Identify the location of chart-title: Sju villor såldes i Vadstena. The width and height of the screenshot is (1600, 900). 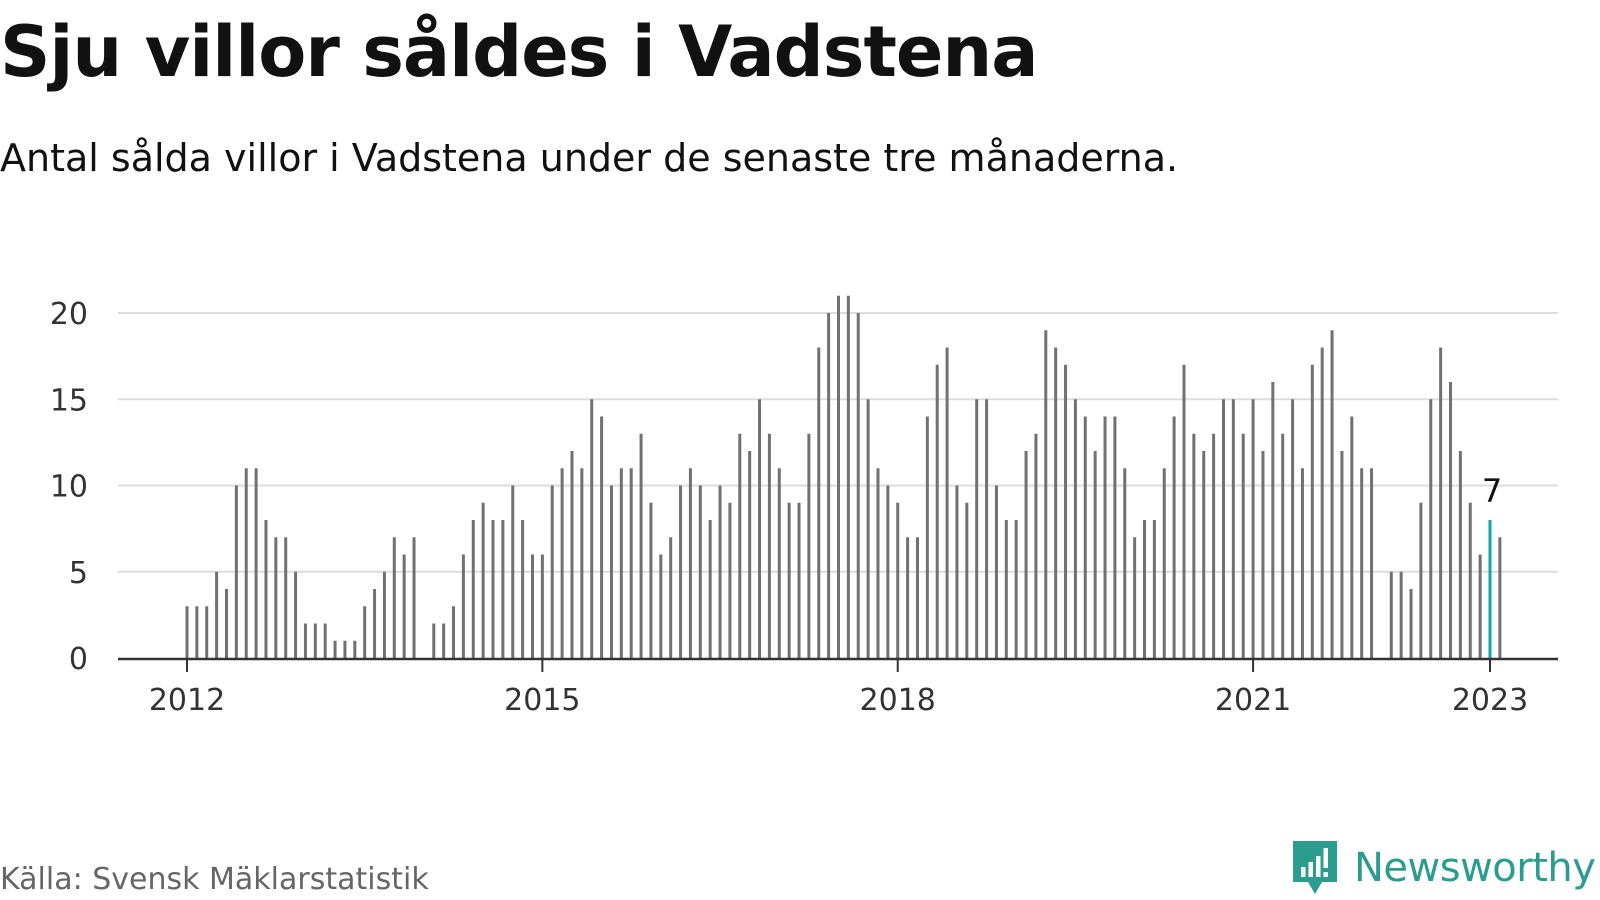
(519, 52).